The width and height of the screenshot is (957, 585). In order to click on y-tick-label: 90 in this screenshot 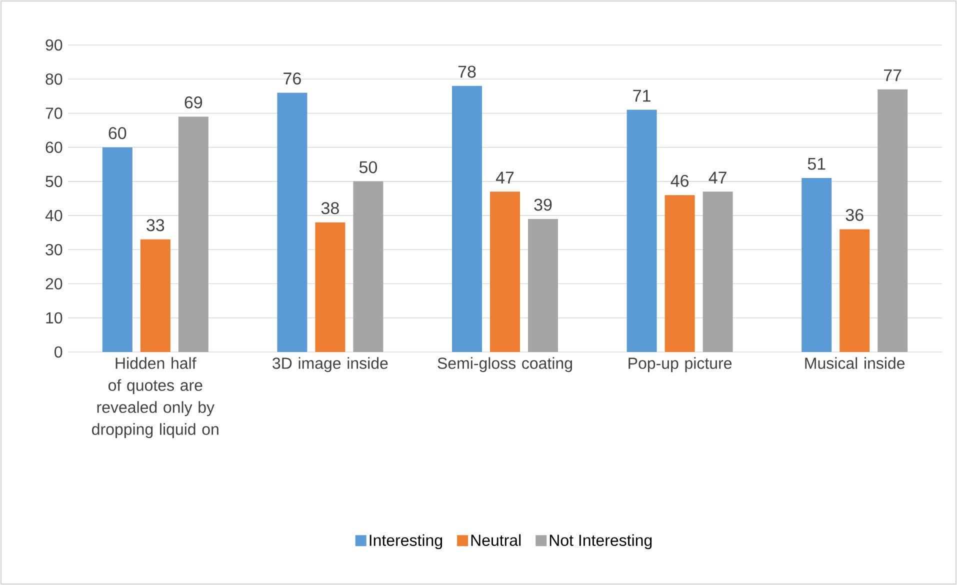, I will do `click(54, 45)`.